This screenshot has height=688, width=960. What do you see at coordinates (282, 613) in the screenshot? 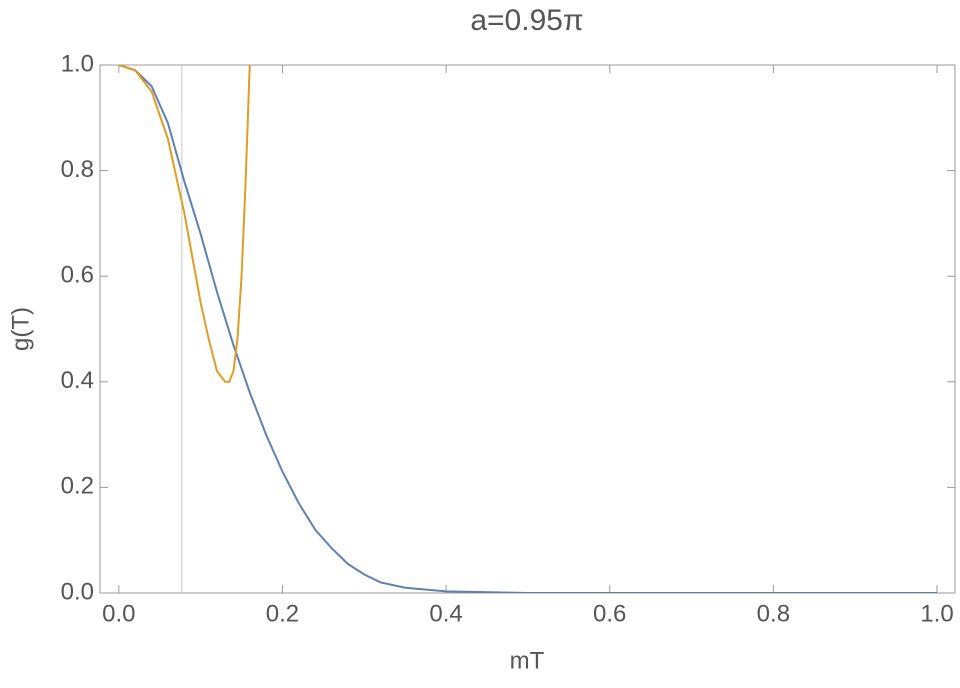
I see `x-tick-label: 0.2` at bounding box center [282, 613].